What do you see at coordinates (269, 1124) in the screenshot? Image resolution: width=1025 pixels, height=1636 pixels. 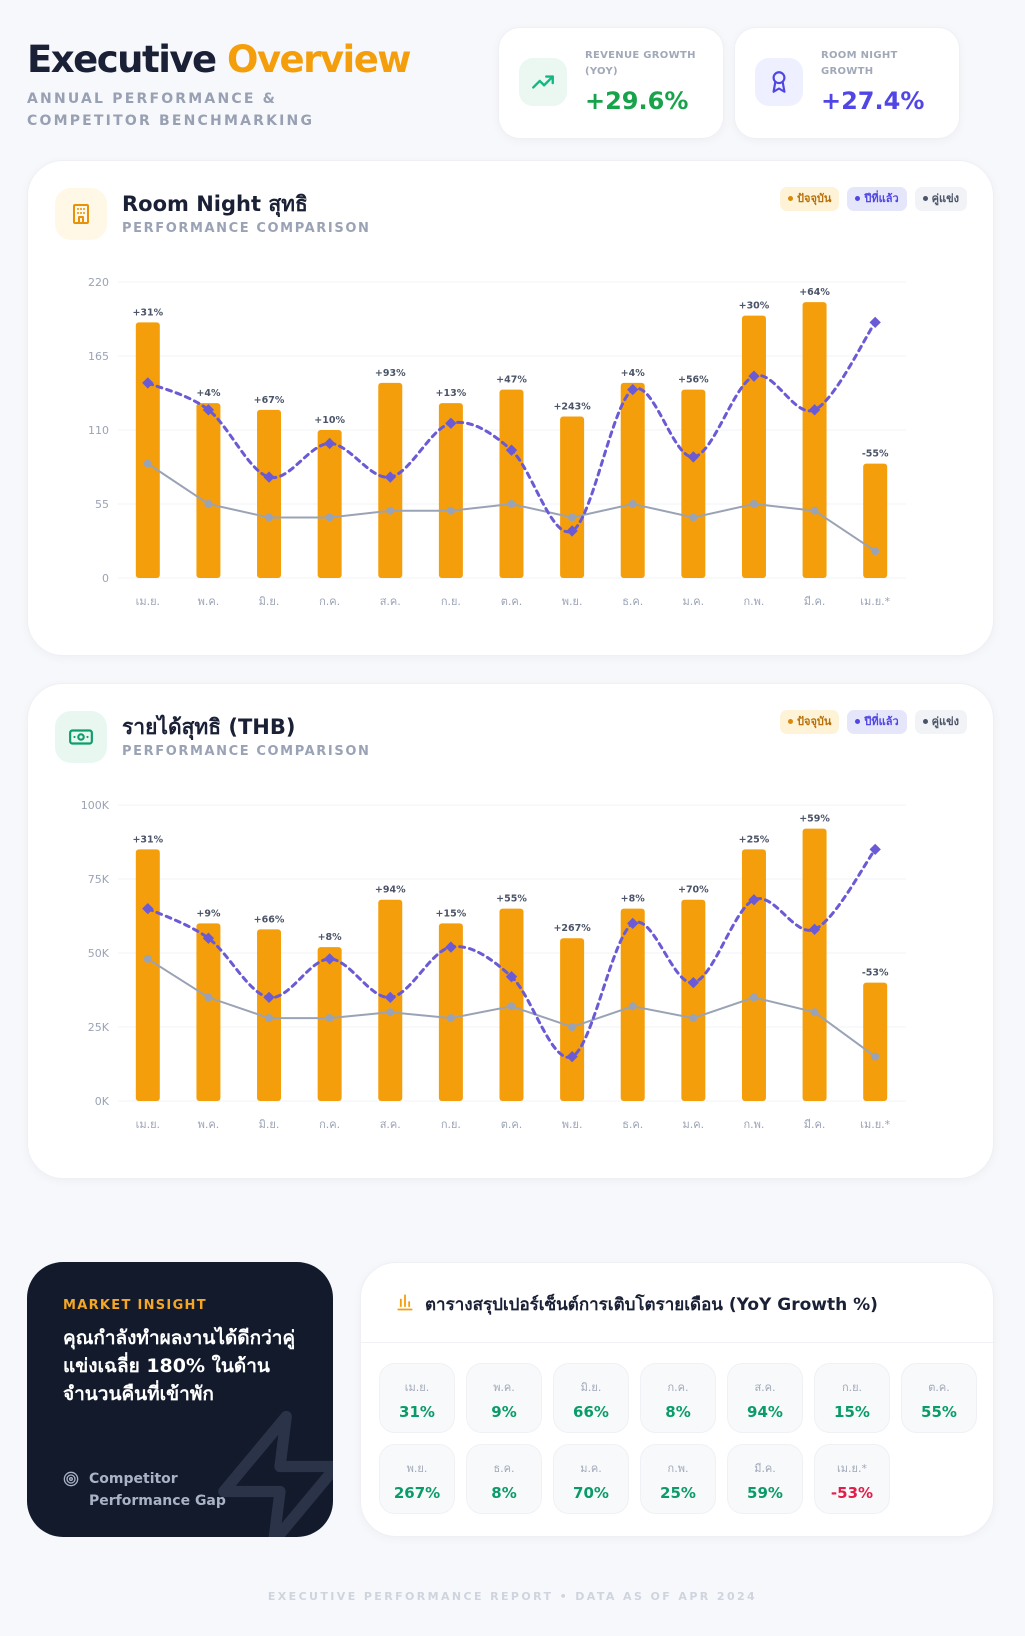 I see `x-tick-label: มิ.ย.` at bounding box center [269, 1124].